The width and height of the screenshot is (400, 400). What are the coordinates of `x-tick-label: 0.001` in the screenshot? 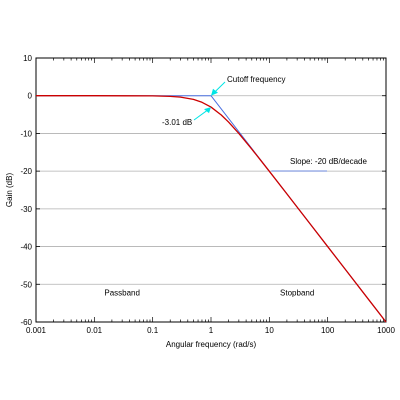 It's located at (36, 330).